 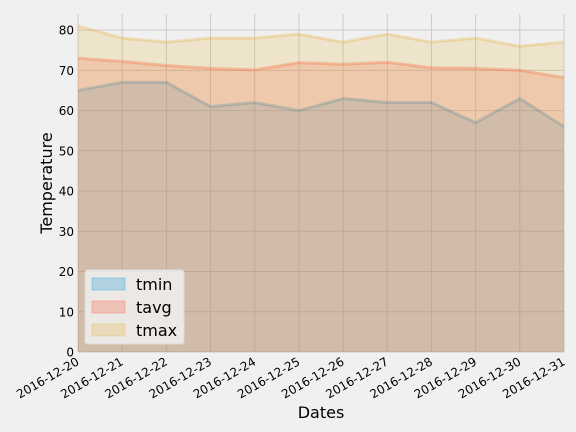 What do you see at coordinates (108, 330) in the screenshot?
I see `legend-swatch-tmax` at bounding box center [108, 330].